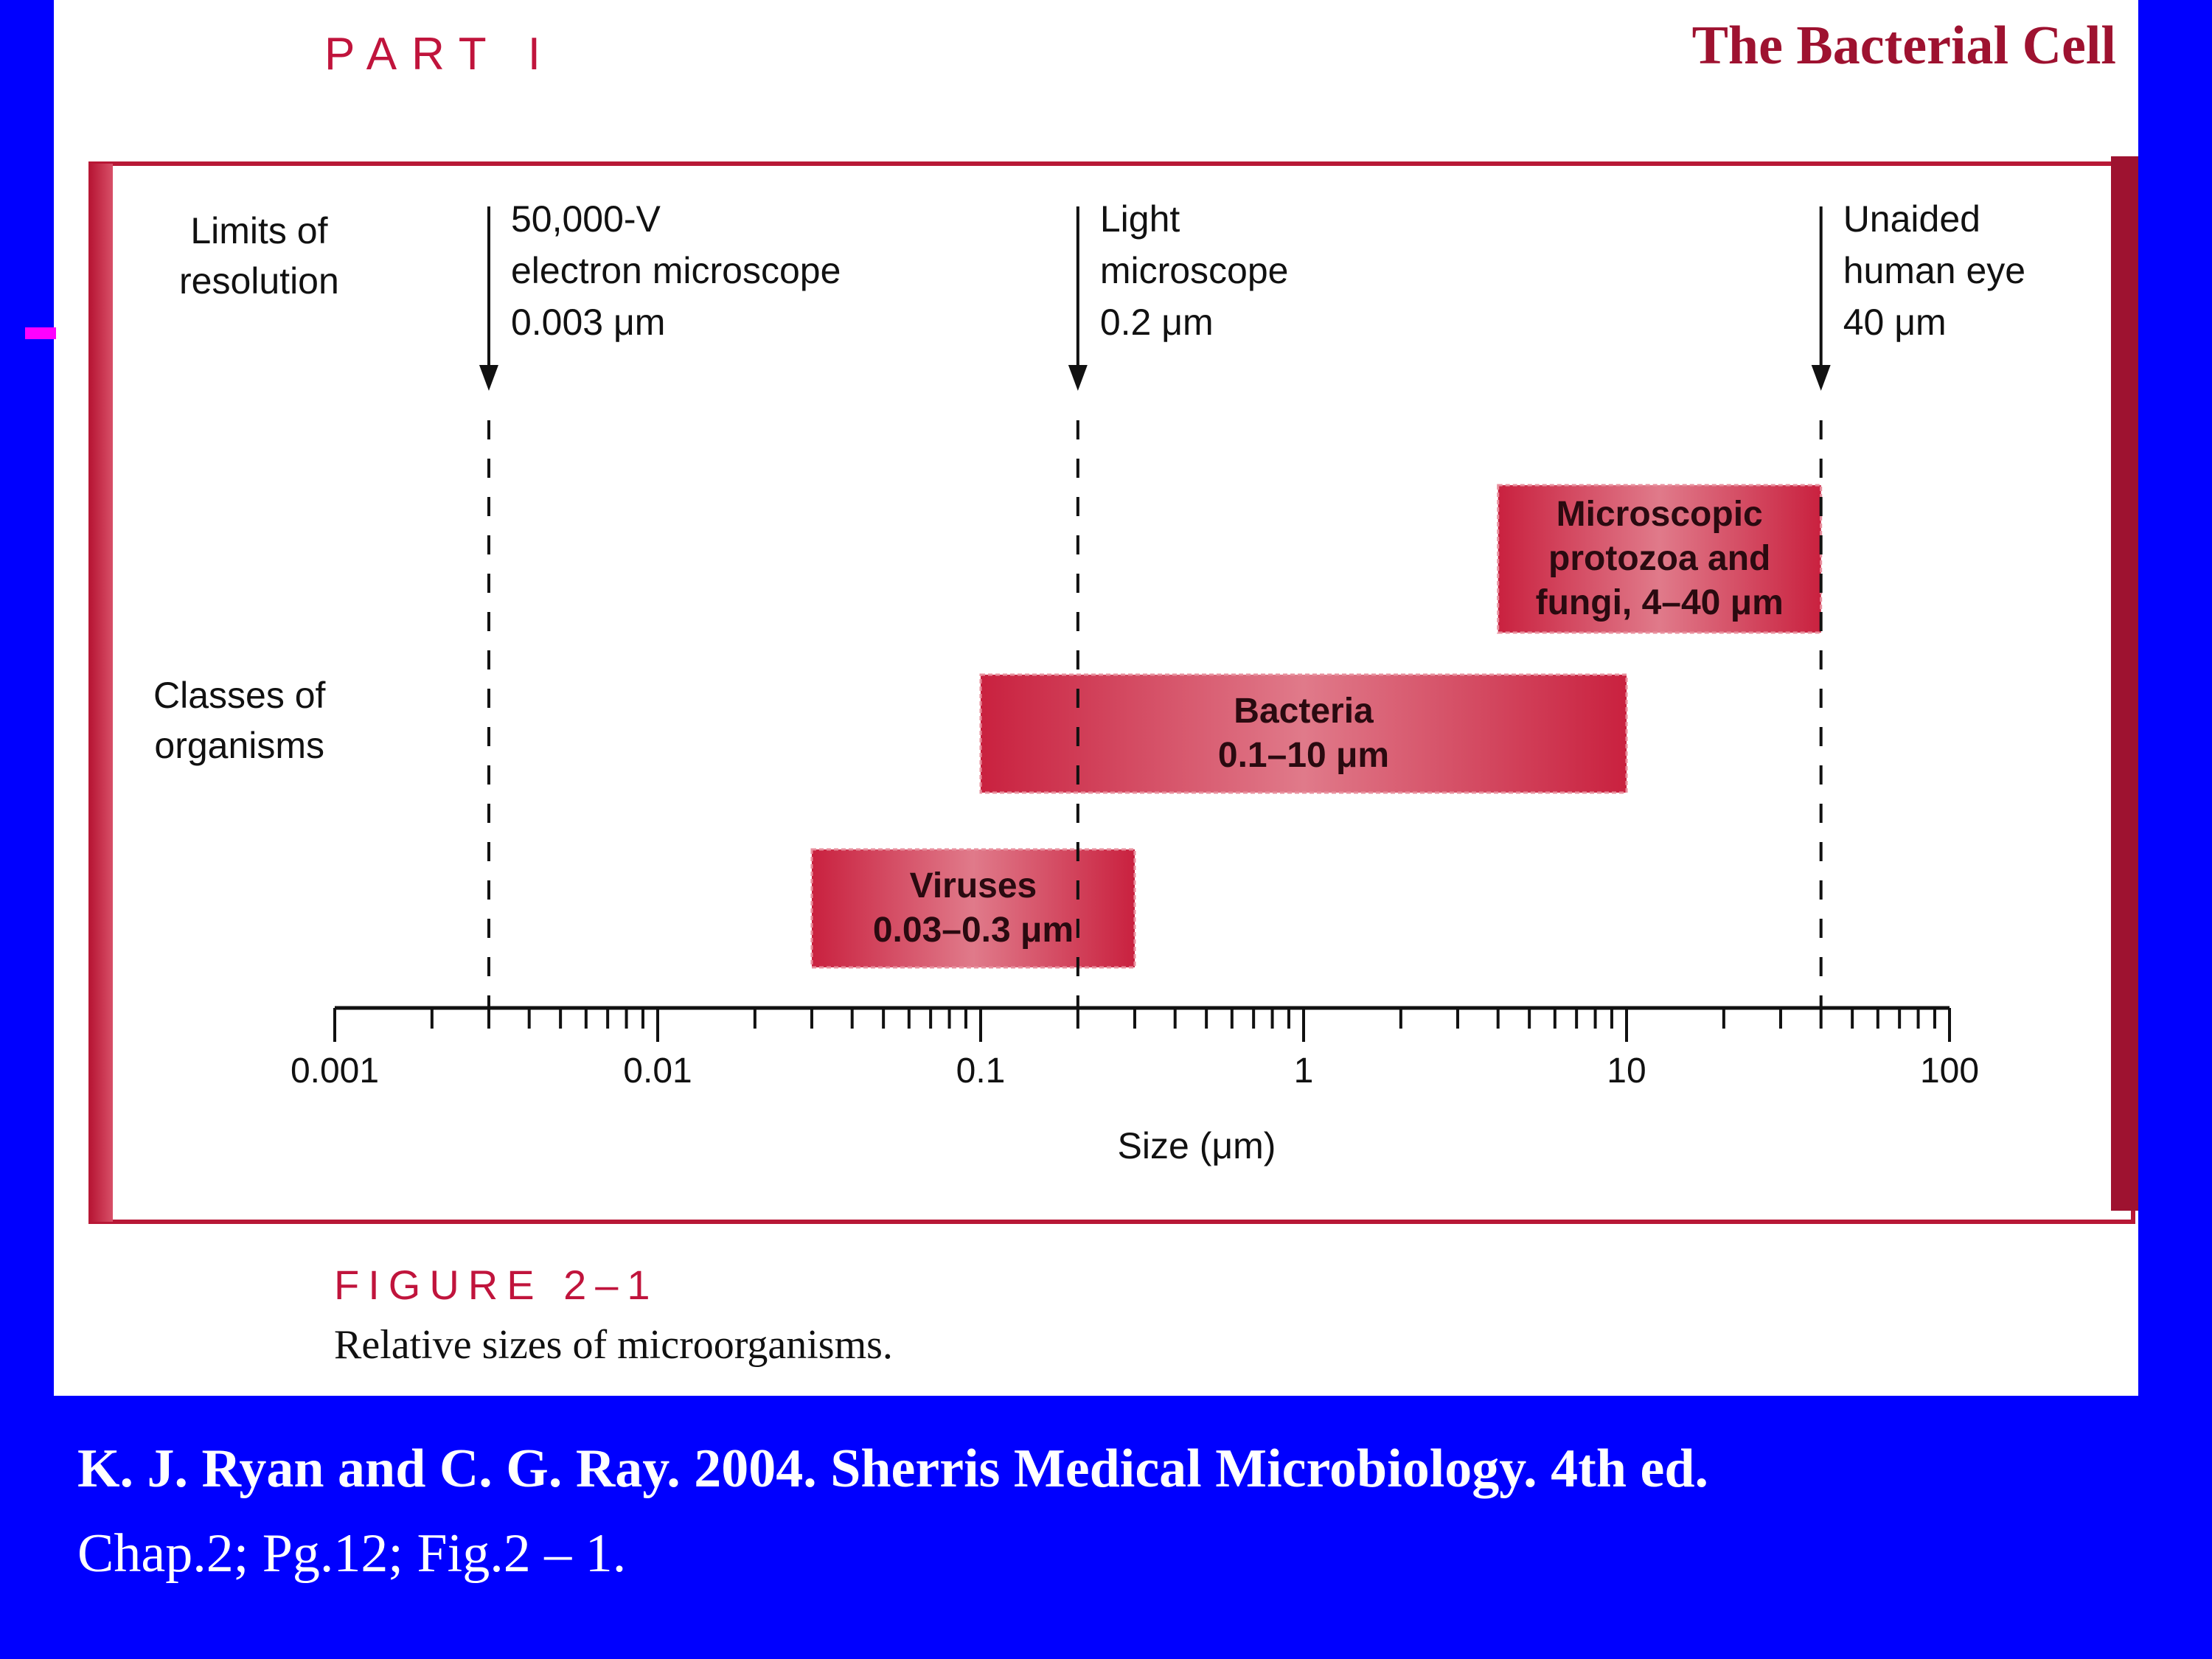  Describe the element at coordinates (1304, 711) in the screenshot. I see `range-bar-label-line: Bacteria` at that location.